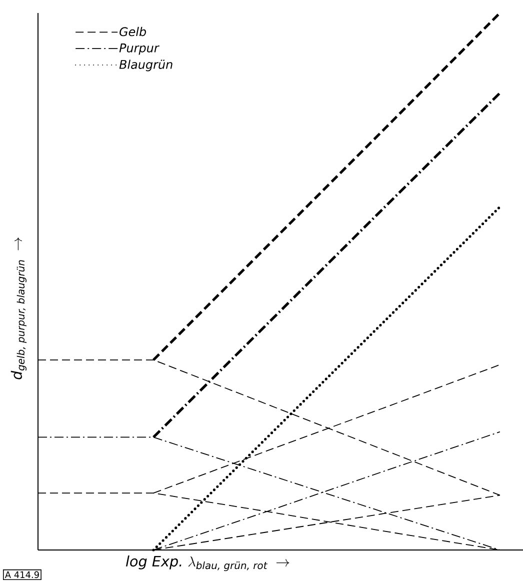 This screenshot has height=582, width=523. I want to click on legend-label: Purpur, so click(139, 49).